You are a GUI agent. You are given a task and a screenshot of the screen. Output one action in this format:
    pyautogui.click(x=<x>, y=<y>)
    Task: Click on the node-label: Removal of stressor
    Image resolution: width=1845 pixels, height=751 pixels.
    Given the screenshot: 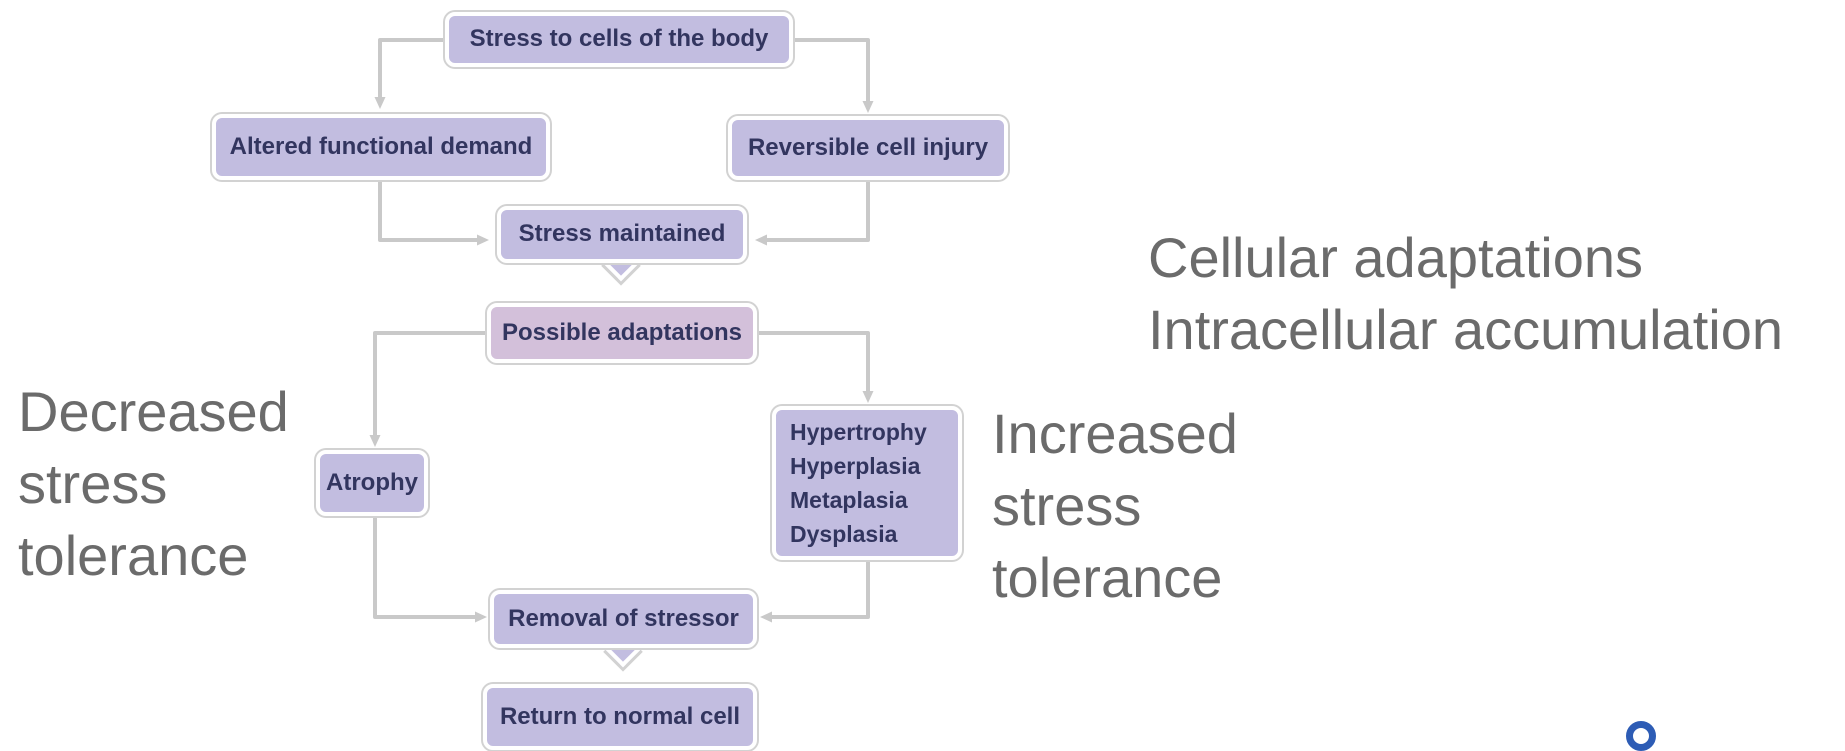 What is the action you would take?
    pyautogui.click(x=623, y=618)
    